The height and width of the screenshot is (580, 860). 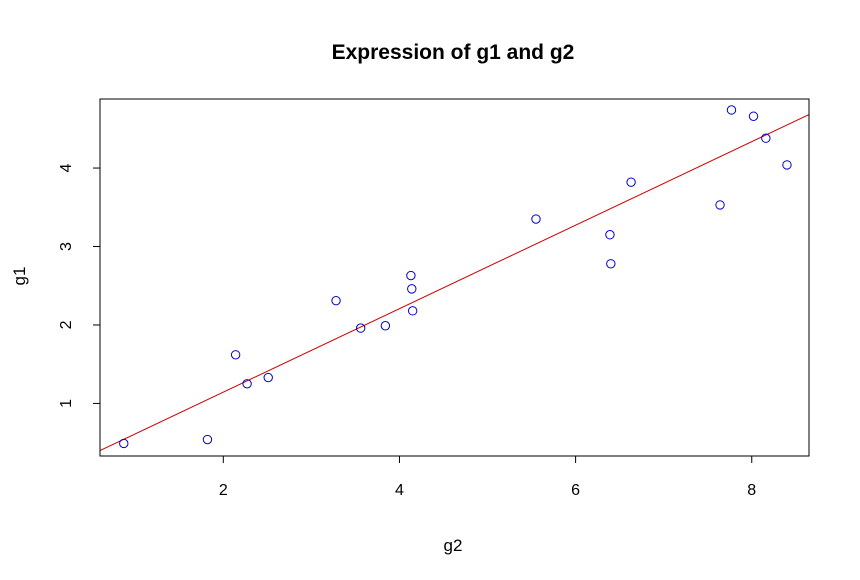 I want to click on chart-title: Expression of g1 and g2, so click(x=453, y=52).